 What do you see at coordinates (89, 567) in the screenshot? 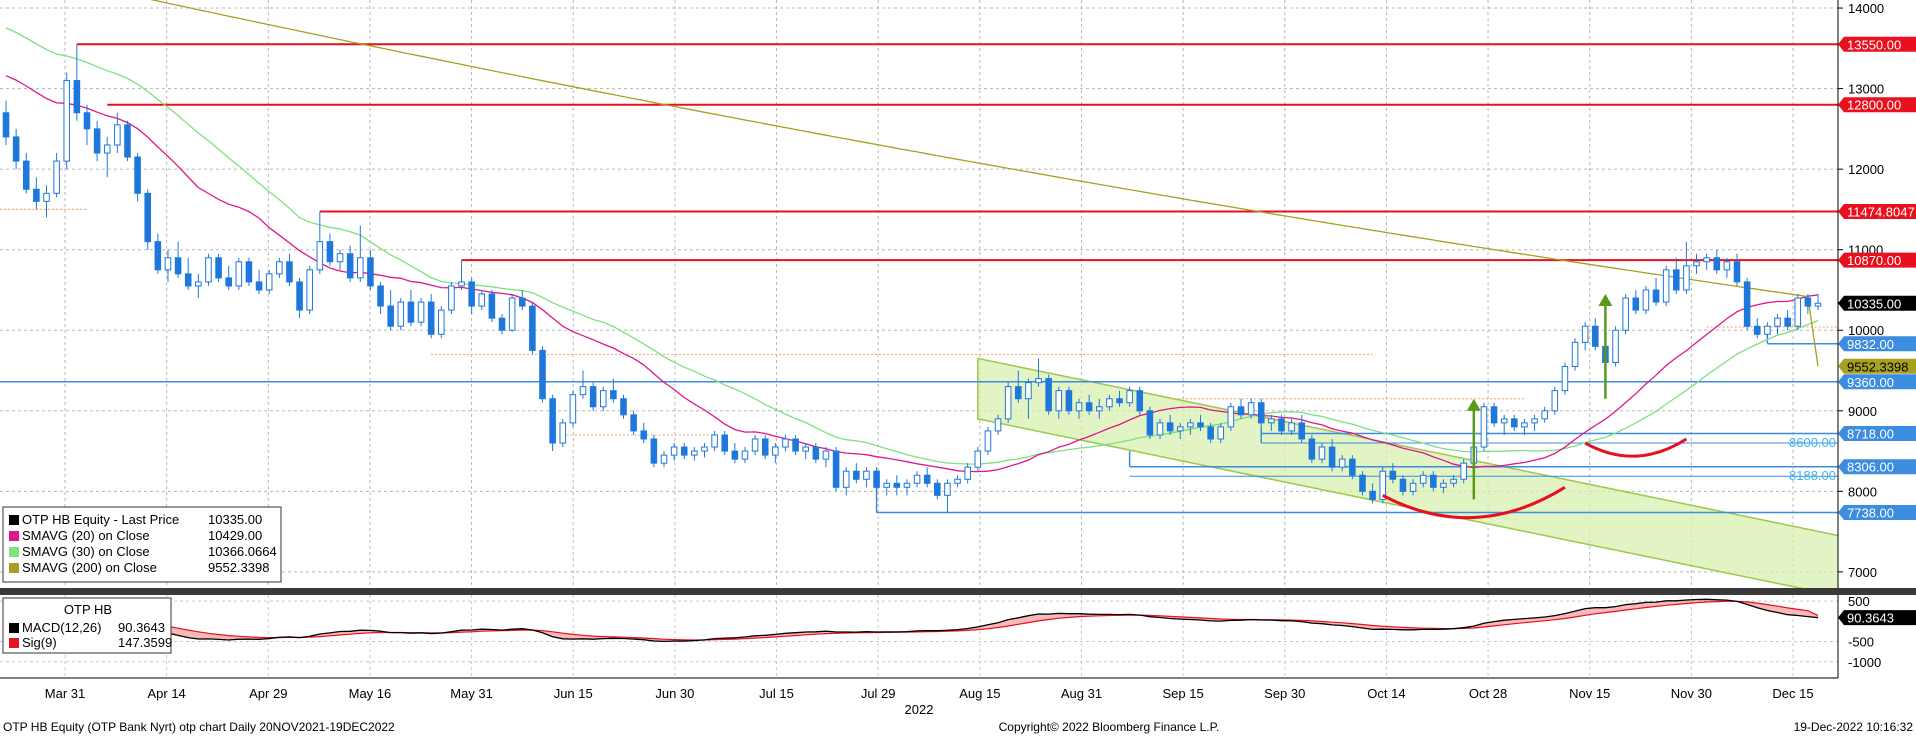
I see `legend-label: SMAVG (200) on Close` at bounding box center [89, 567].